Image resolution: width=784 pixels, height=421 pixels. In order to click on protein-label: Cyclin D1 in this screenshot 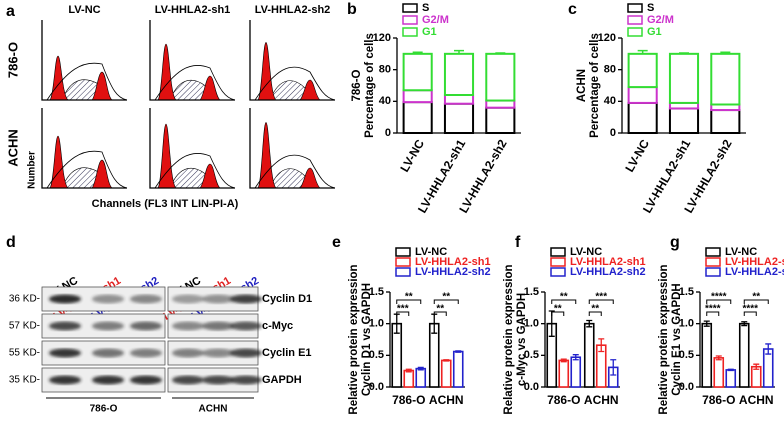, I will do `click(287, 299)`.